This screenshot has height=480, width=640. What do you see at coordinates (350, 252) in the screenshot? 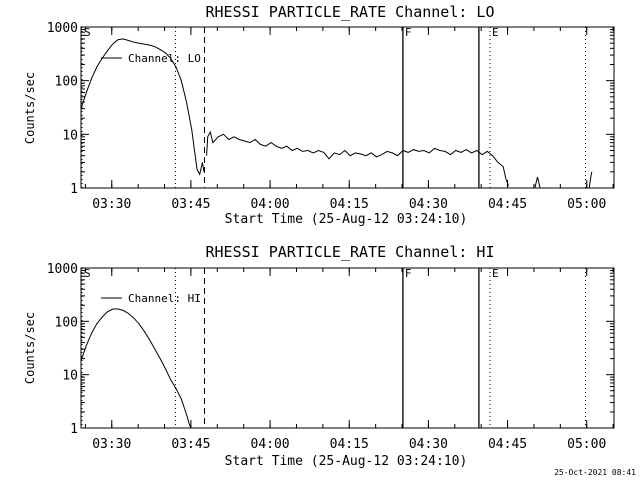
I see `chart-title: RHESSI PARTICLE_RATE Channel: HI` at bounding box center [350, 252].